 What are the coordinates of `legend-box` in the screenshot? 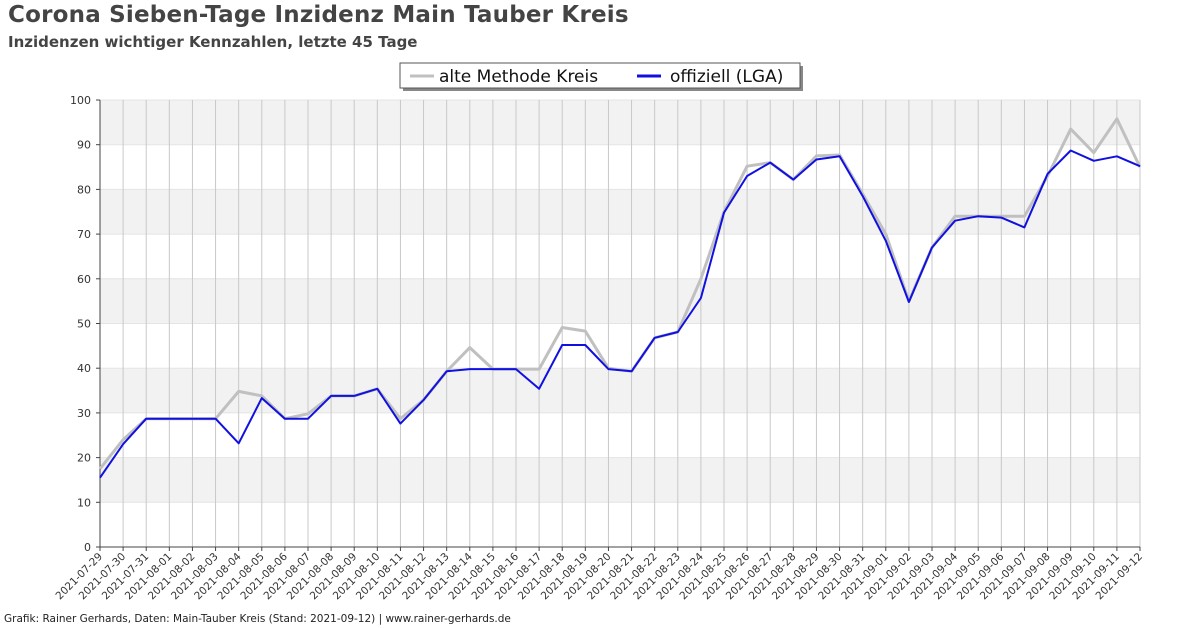 It's located at (600, 75).